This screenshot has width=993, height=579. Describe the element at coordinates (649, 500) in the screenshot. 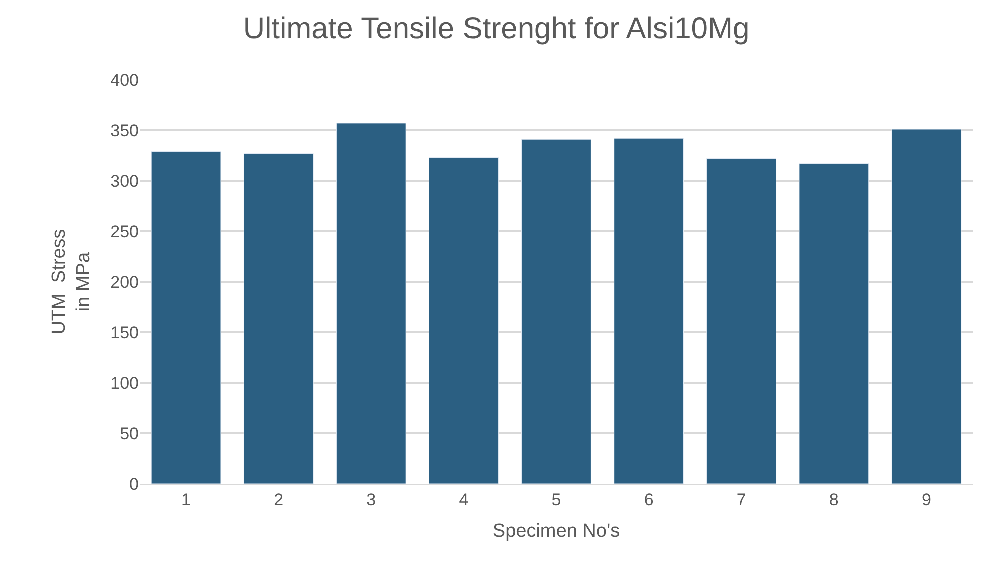

I see `x-tick-label: 6` at that location.